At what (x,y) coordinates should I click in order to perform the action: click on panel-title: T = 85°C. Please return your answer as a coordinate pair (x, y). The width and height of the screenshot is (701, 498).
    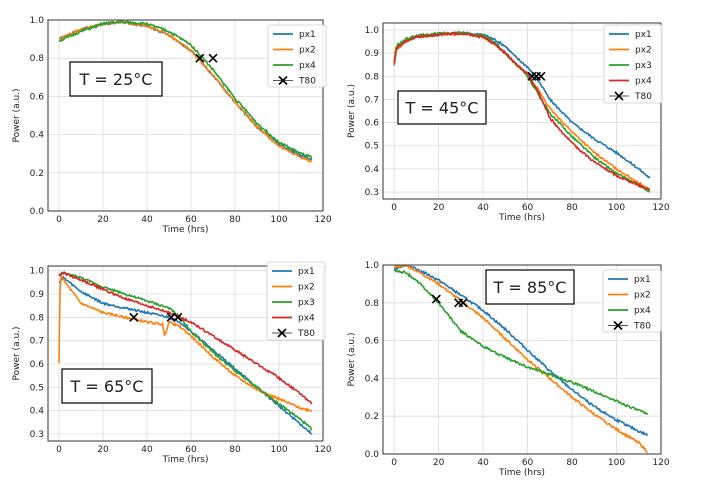
    Looking at the image, I should click on (530, 287).